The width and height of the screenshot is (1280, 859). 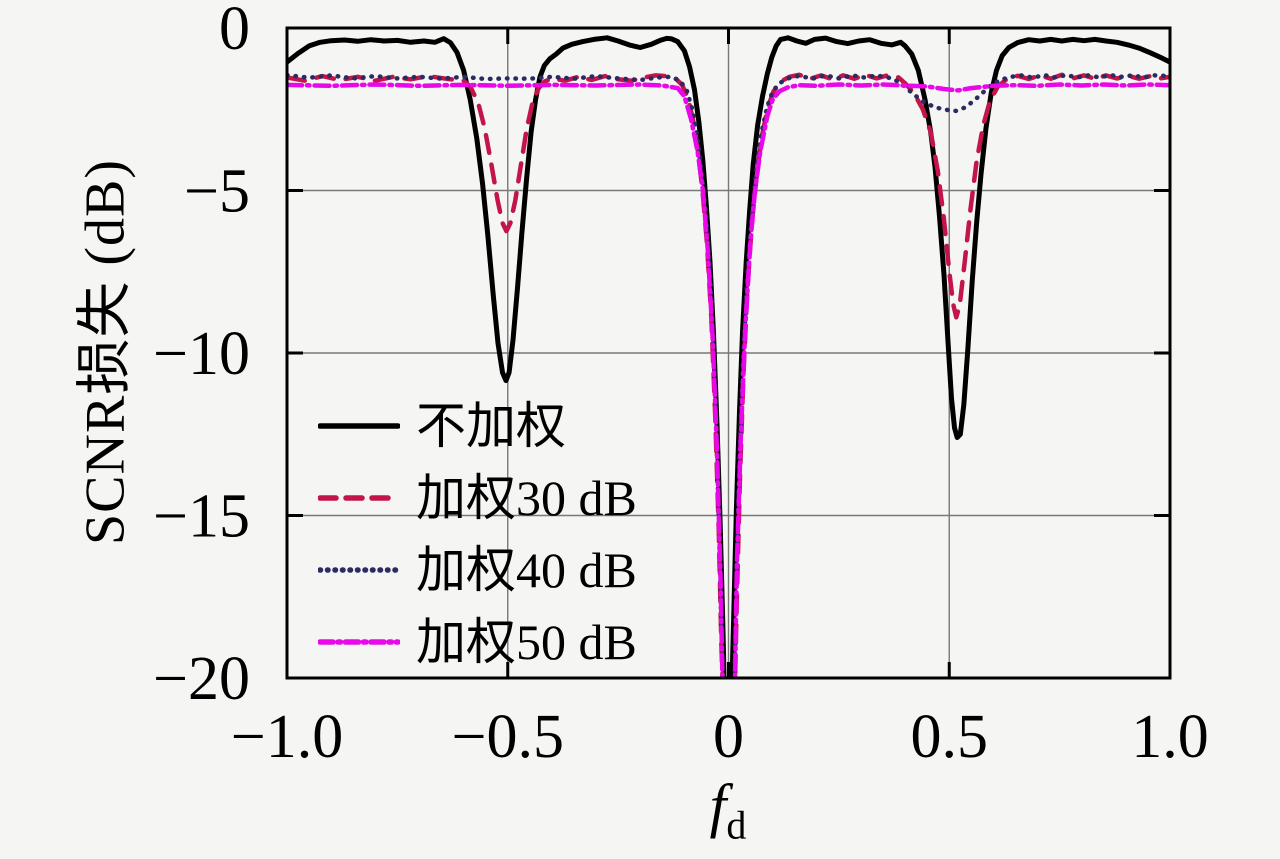 What do you see at coordinates (718, 805) in the screenshot?
I see `x-axis-label-symbol: f` at bounding box center [718, 805].